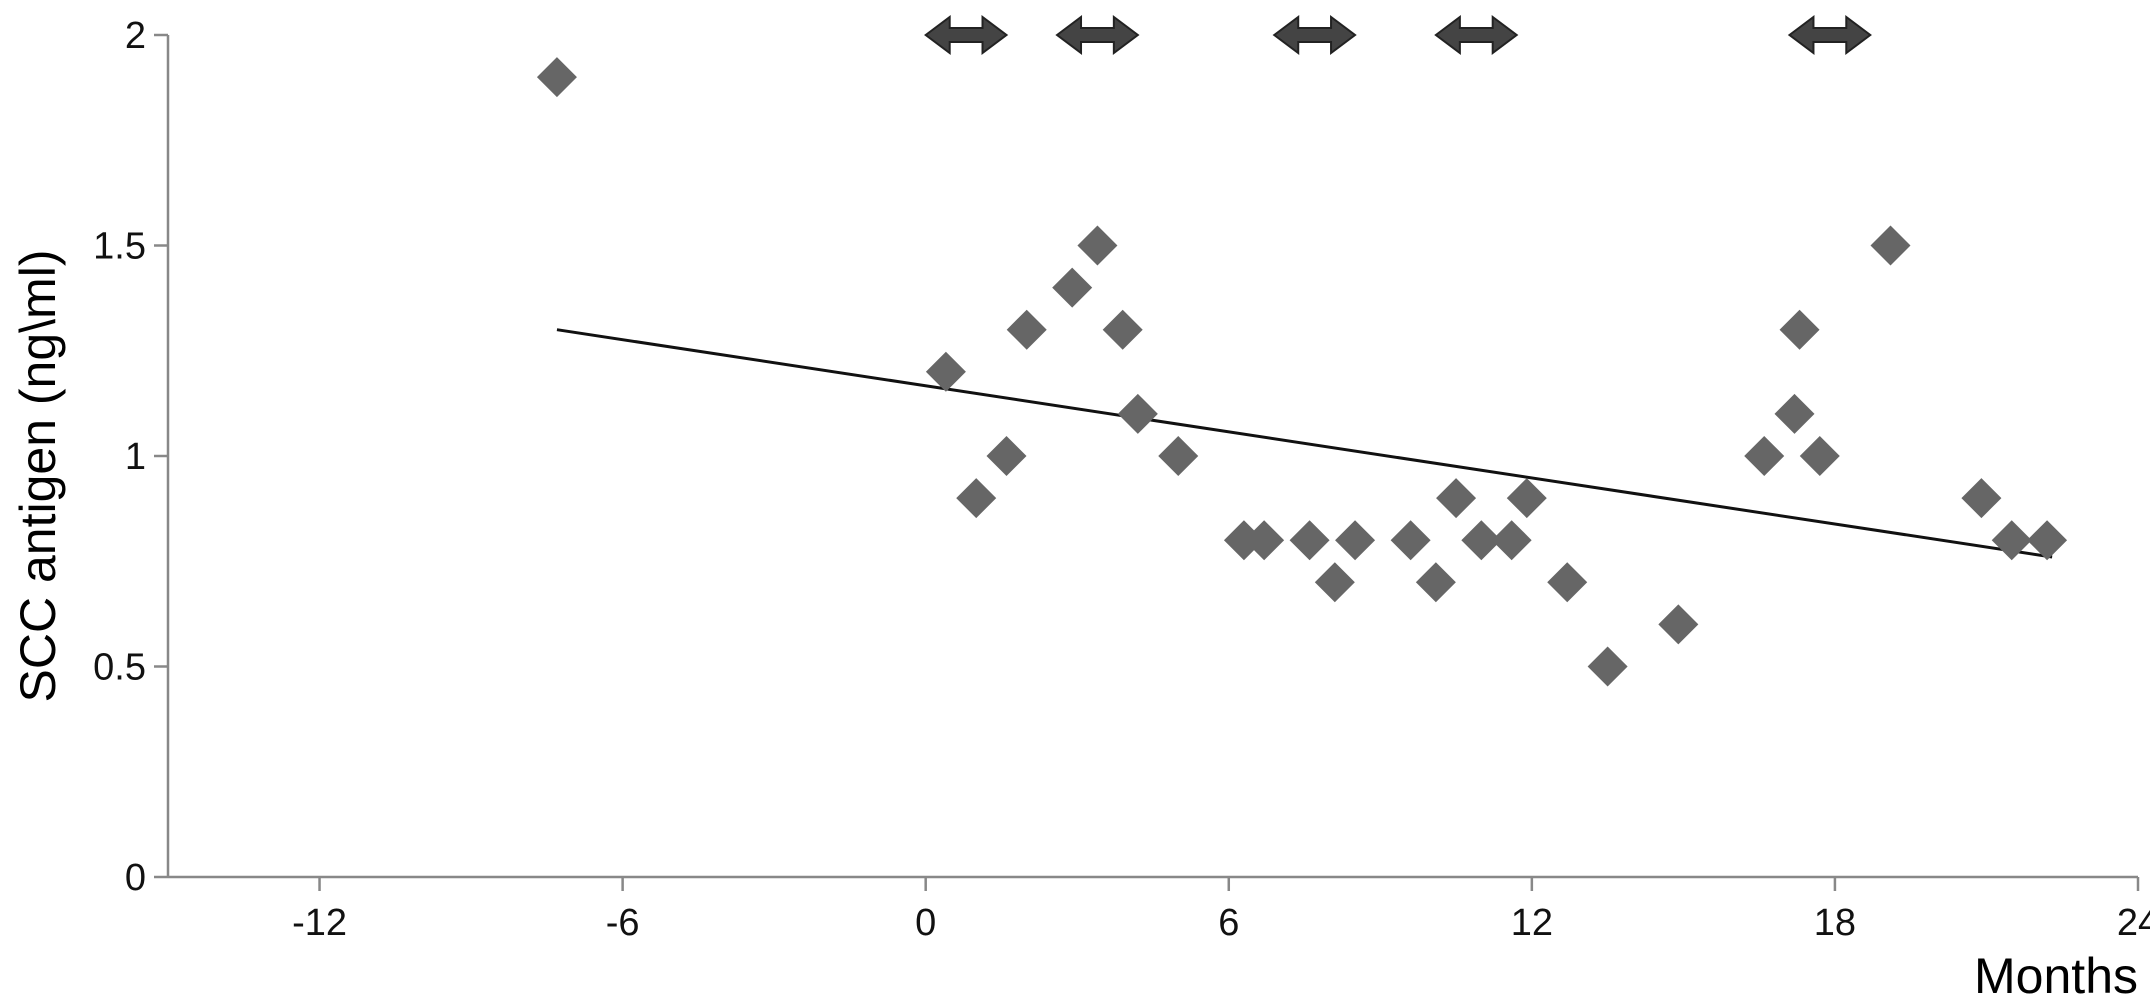 The height and width of the screenshot is (1004, 2150). What do you see at coordinates (623, 923) in the screenshot?
I see `x-tick-label: -6` at bounding box center [623, 923].